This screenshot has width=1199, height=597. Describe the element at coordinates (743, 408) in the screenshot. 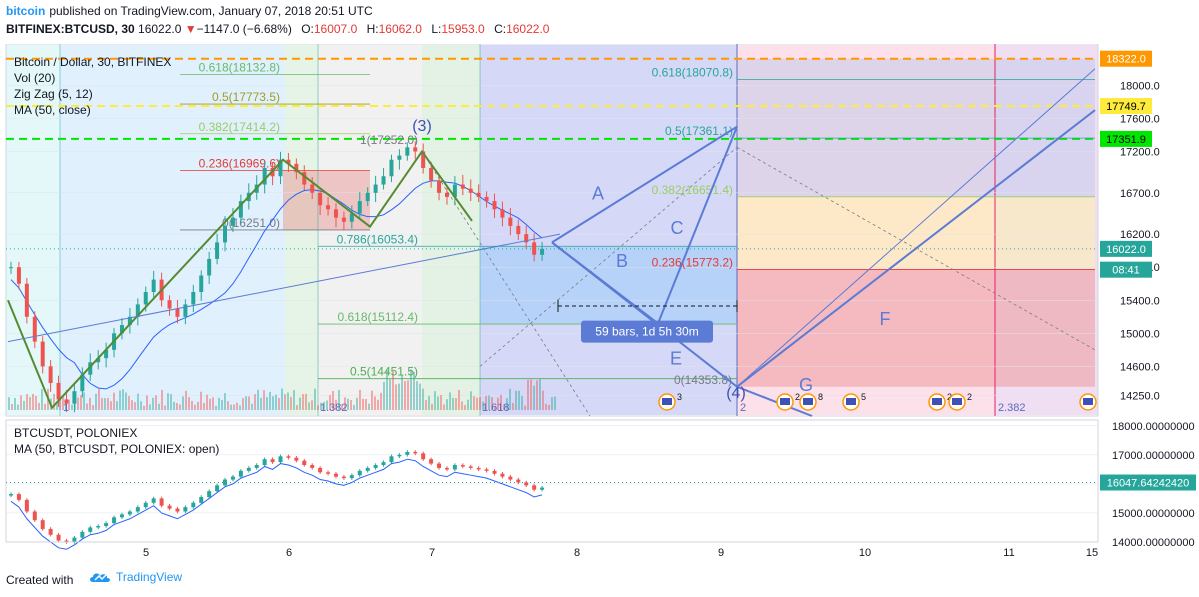

I see `time-zone-label: 2` at that location.